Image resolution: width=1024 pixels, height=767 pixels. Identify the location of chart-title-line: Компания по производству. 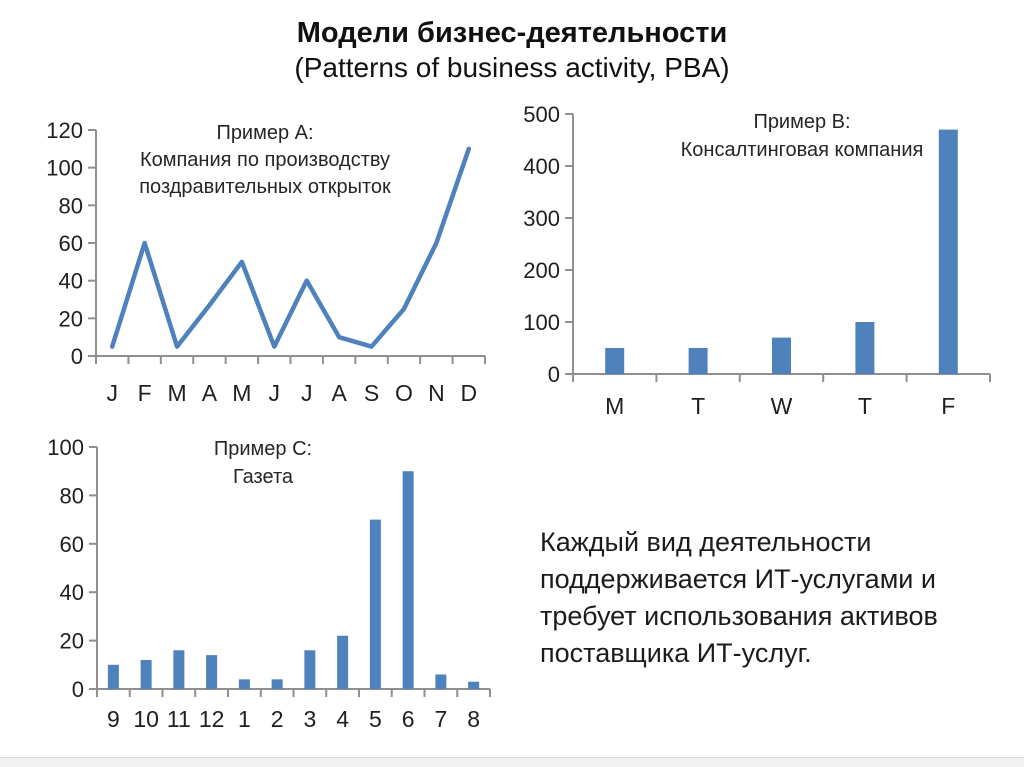
(265, 160).